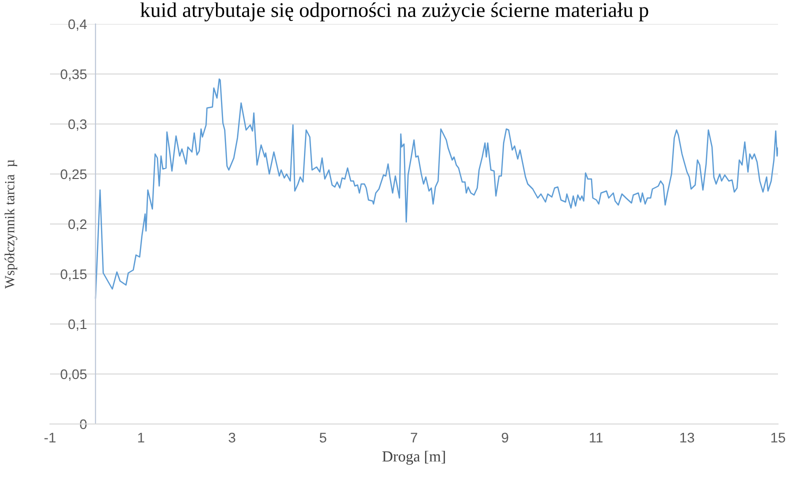 Image resolution: width=789 pixels, height=486 pixels. What do you see at coordinates (141, 437) in the screenshot?
I see `x-tick-label: 1` at bounding box center [141, 437].